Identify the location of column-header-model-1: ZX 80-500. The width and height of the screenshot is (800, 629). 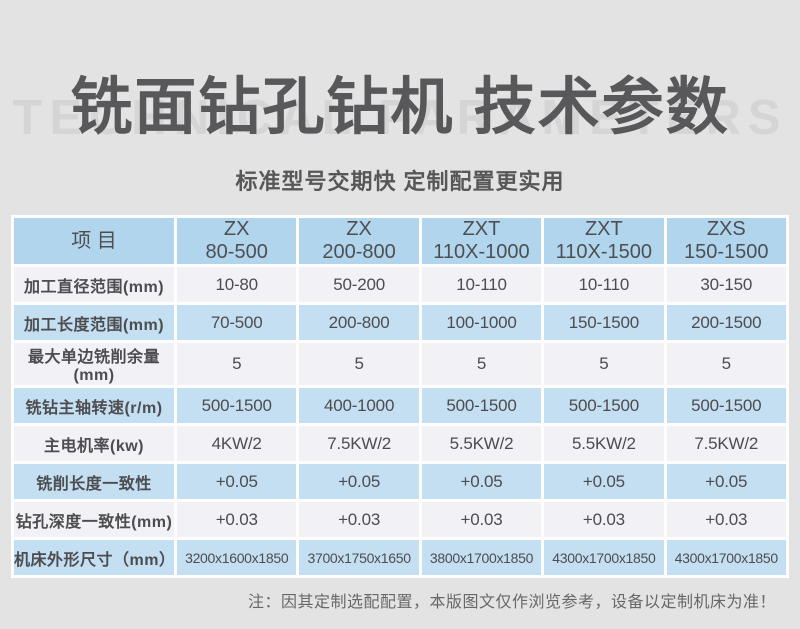
(237, 241).